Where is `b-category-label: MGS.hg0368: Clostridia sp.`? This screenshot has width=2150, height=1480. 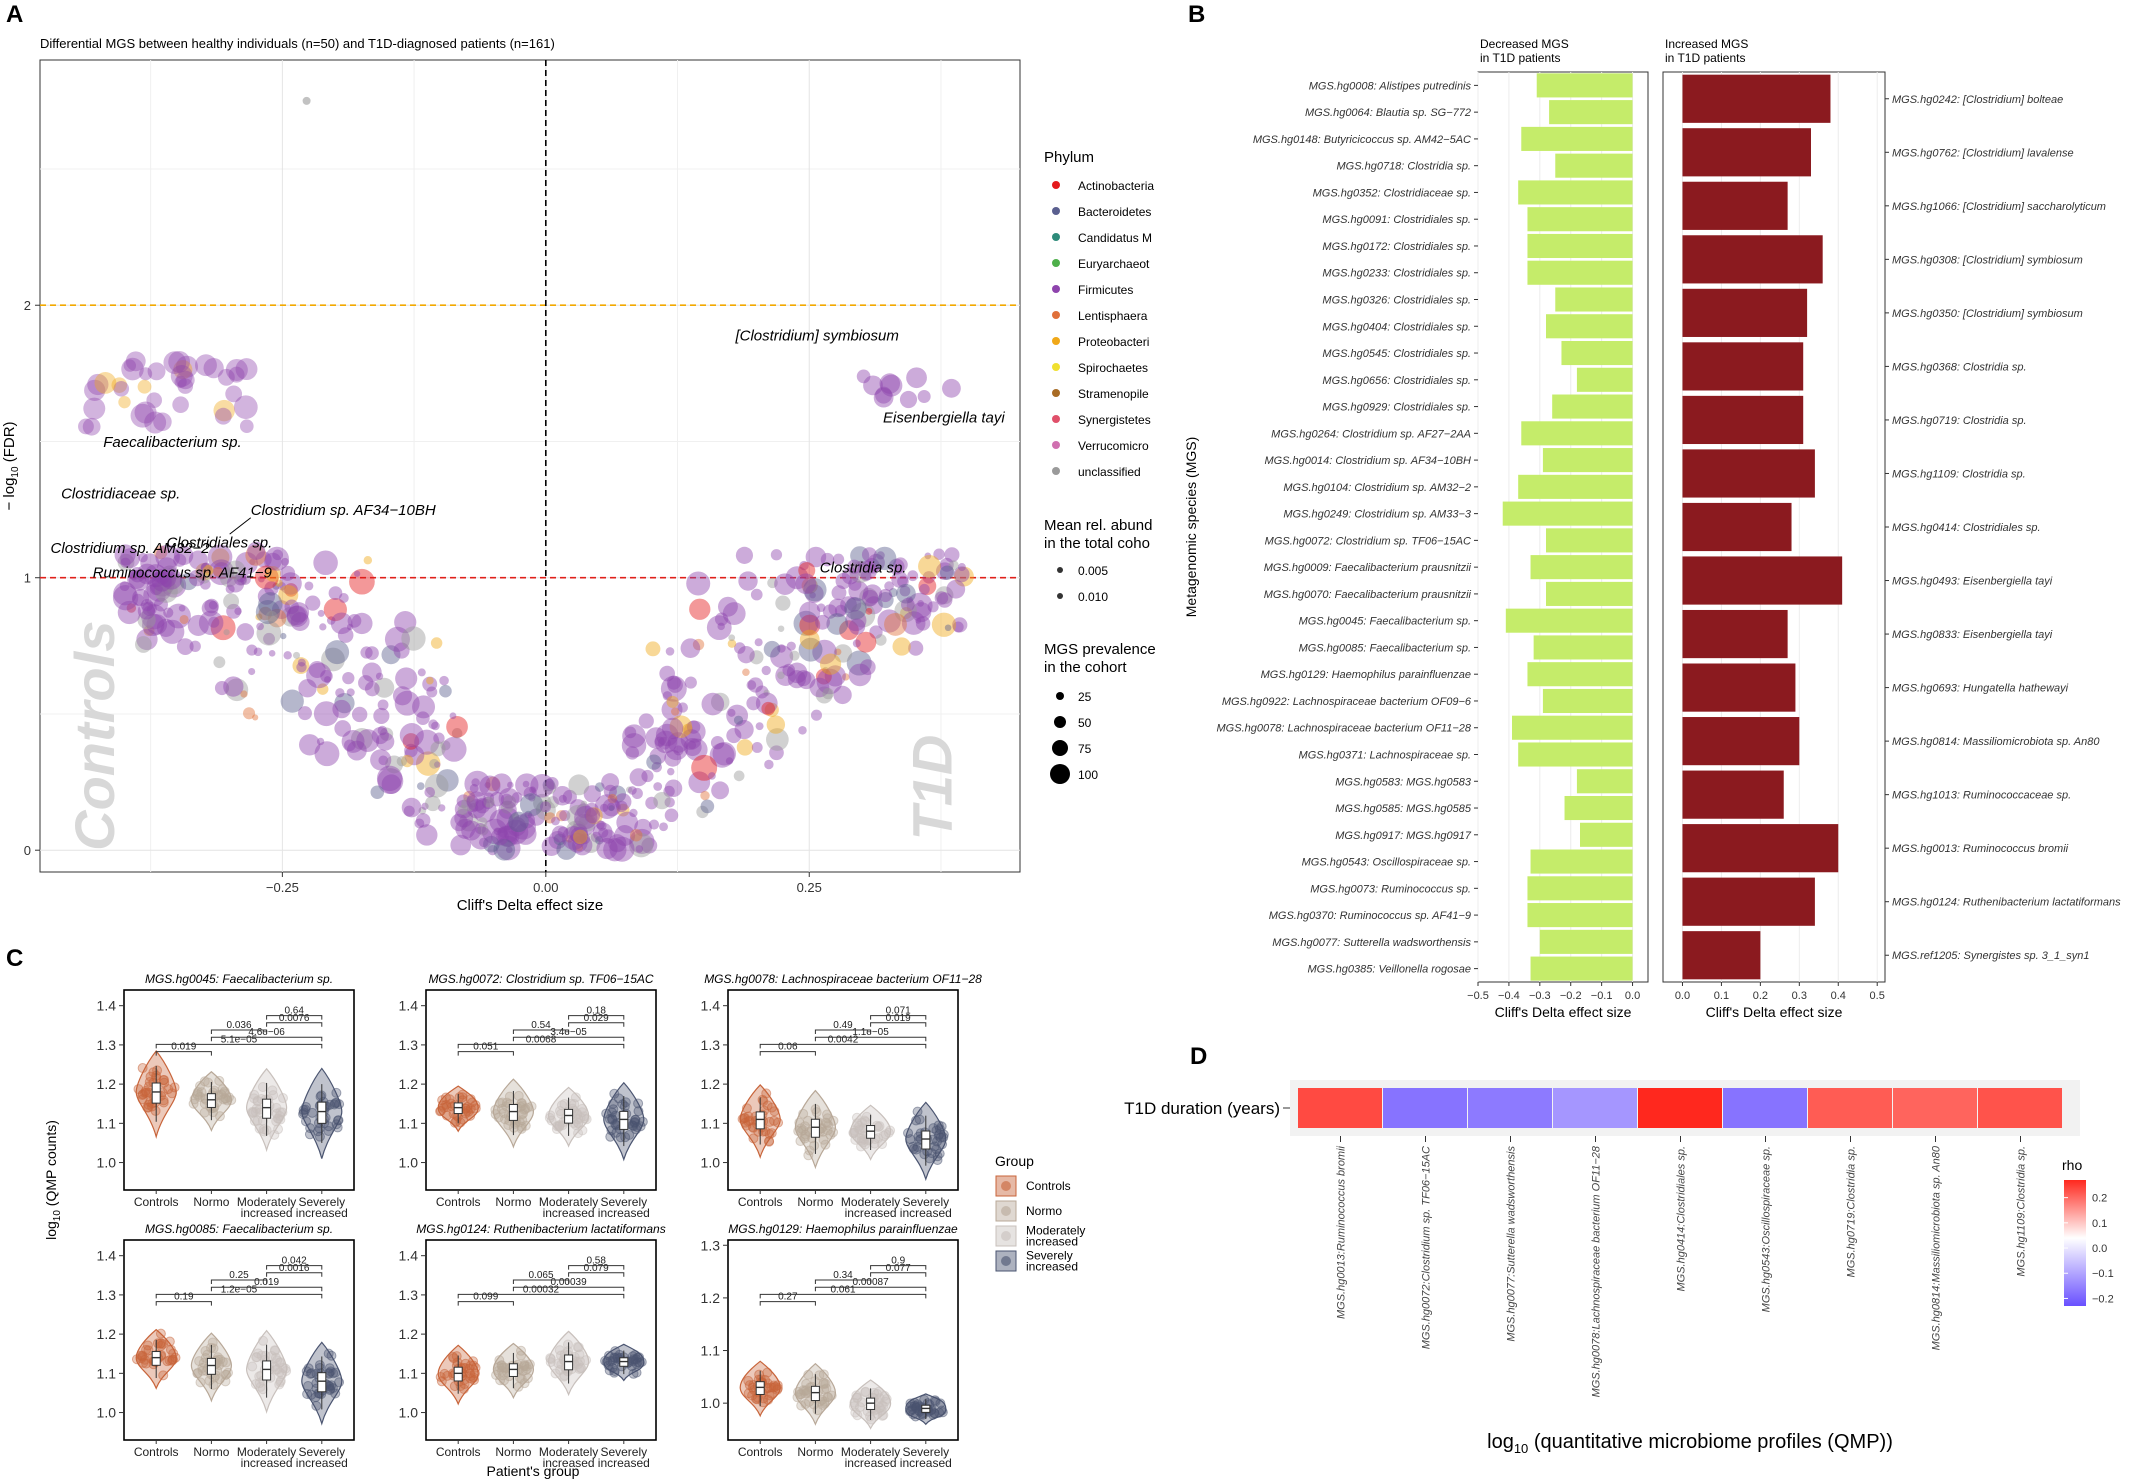 b-category-label: MGS.hg0368: Clostridia sp. is located at coordinates (1959, 367).